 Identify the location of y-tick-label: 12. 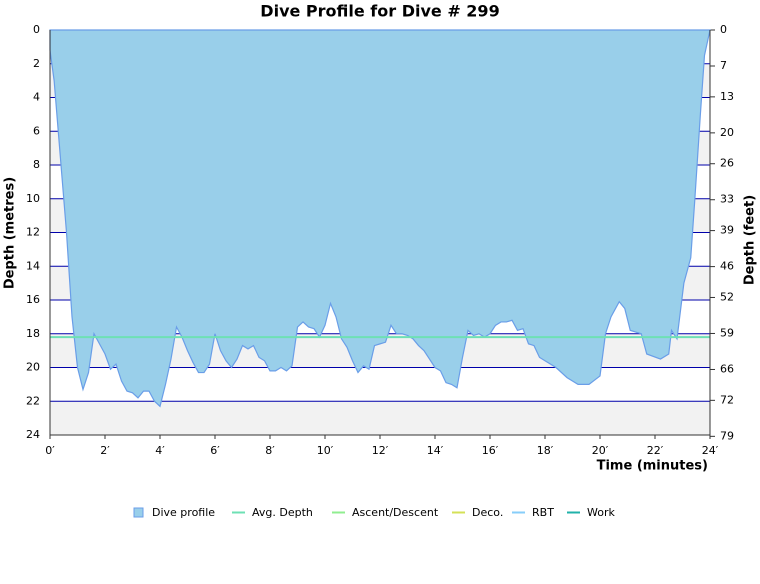
(33, 232).